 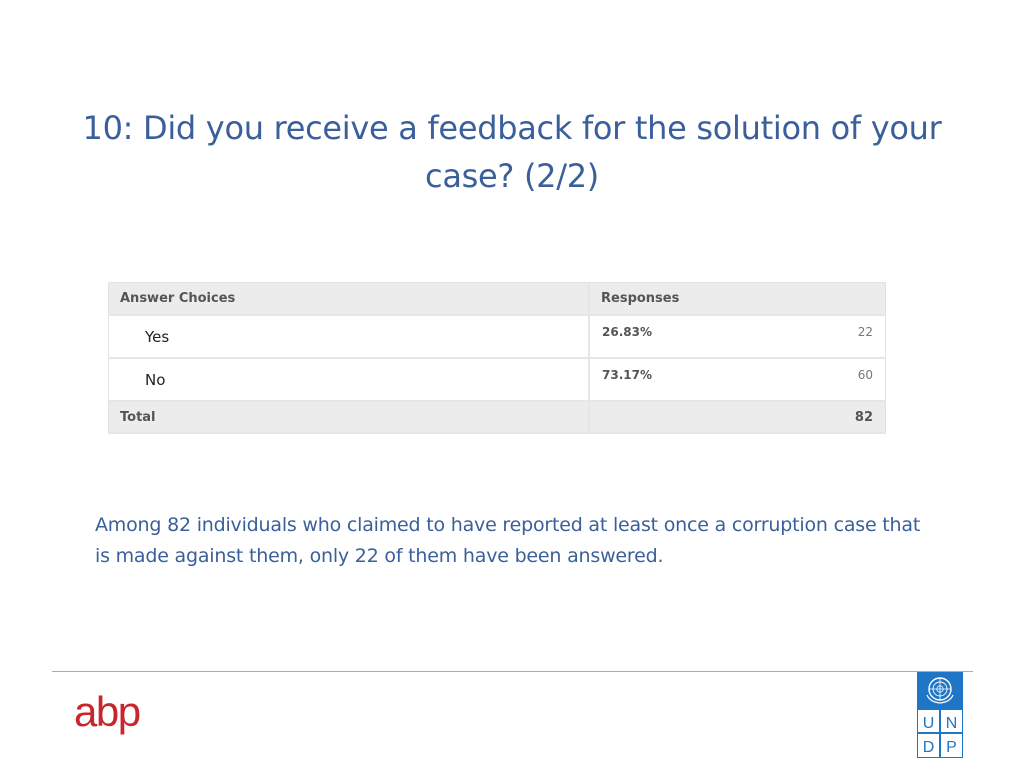 I want to click on choice-label: Yes, so click(x=349, y=337).